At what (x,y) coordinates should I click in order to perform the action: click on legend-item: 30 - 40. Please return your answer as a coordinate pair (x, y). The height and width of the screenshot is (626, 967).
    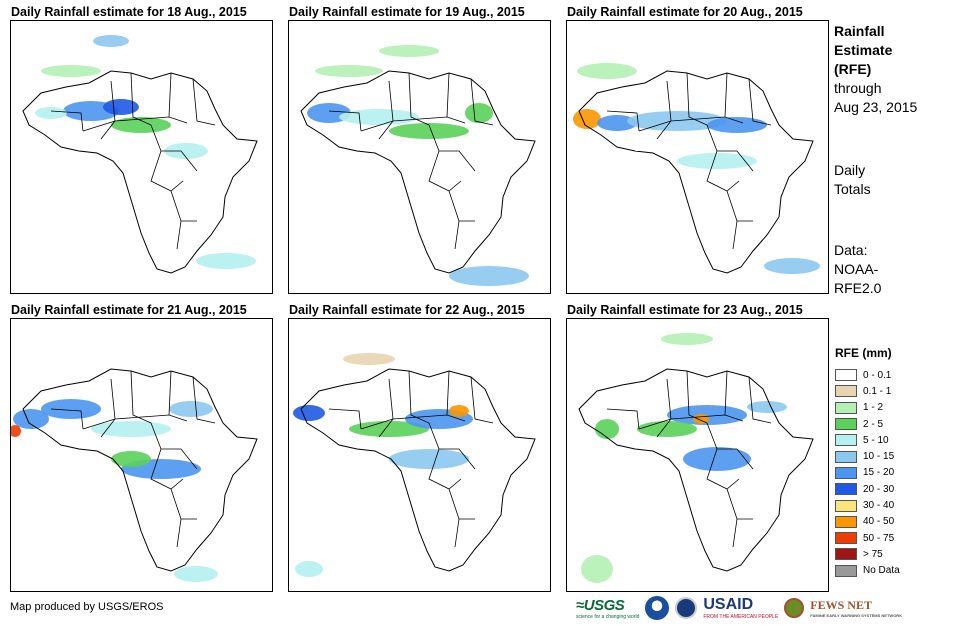
    Looking at the image, I should click on (867, 505).